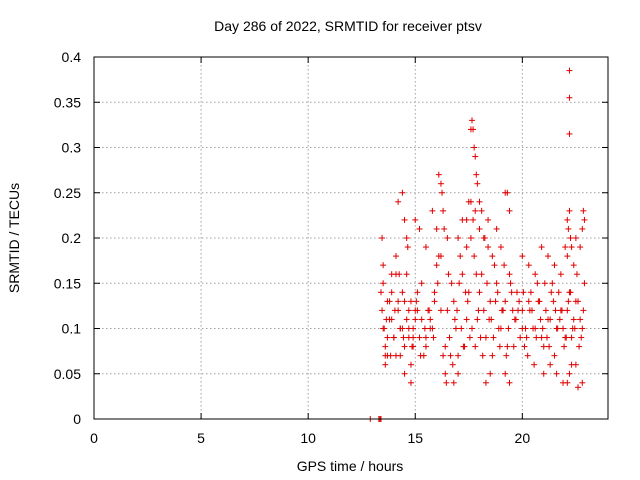 The width and height of the screenshot is (640, 480). I want to click on y-tick-label: 0.05, so click(67, 374).